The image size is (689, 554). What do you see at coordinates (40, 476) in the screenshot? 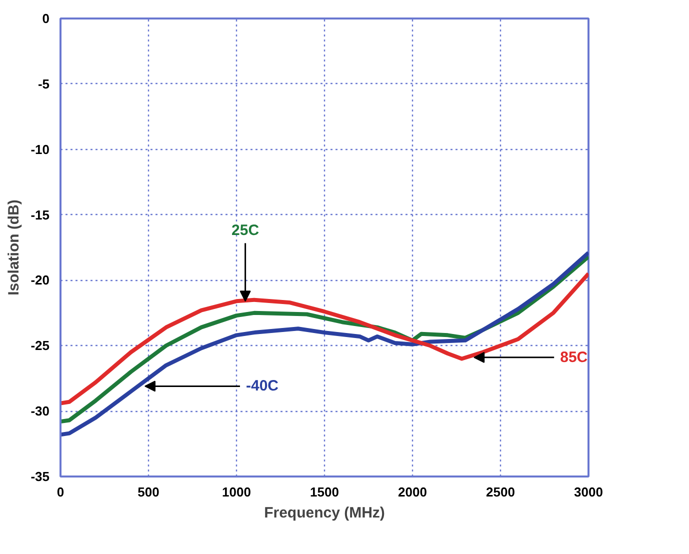
I see `y-tick-label: -35` at bounding box center [40, 476].